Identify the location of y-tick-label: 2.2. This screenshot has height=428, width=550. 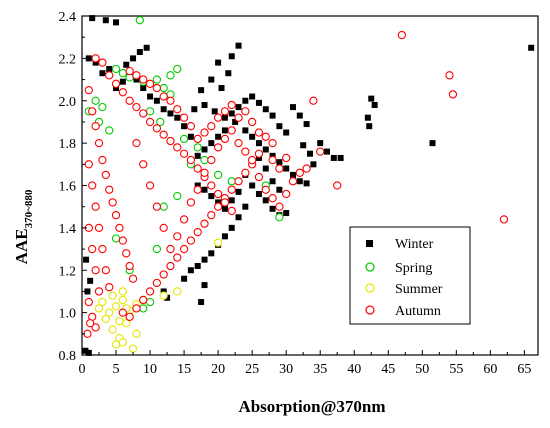
(68, 59).